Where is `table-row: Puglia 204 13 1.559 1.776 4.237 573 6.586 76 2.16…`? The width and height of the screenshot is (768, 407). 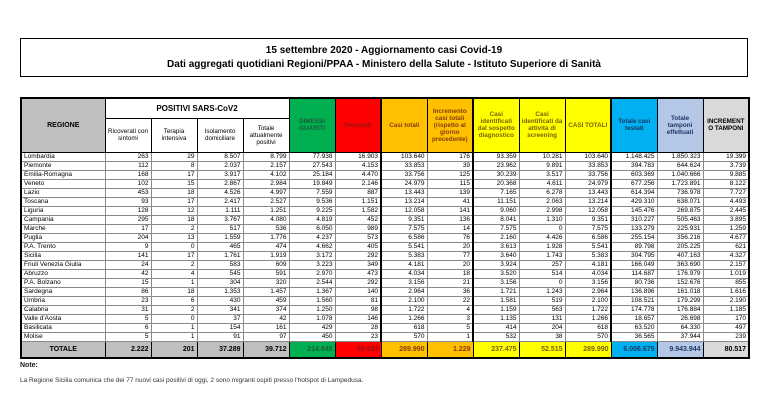 table-row: Puglia 204 13 1.559 1.776 4.237 573 6.586 76 2.16… is located at coordinates (385, 237).